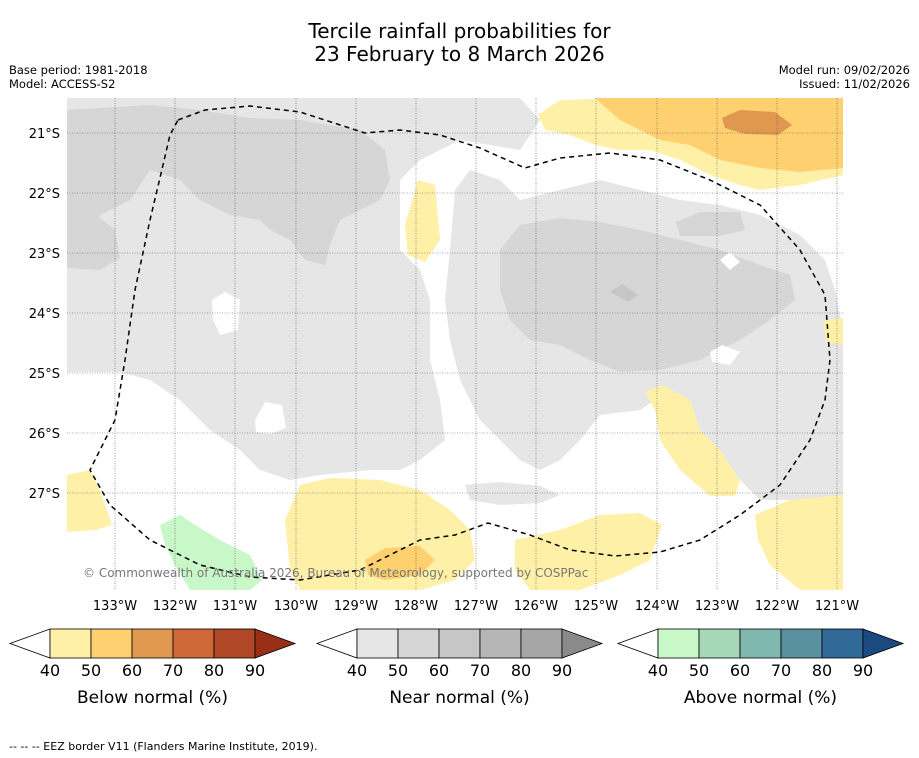 This screenshot has height=758, width=919. What do you see at coordinates (211, 552) in the screenshot?
I see `above-normal-southwest` at bounding box center [211, 552].